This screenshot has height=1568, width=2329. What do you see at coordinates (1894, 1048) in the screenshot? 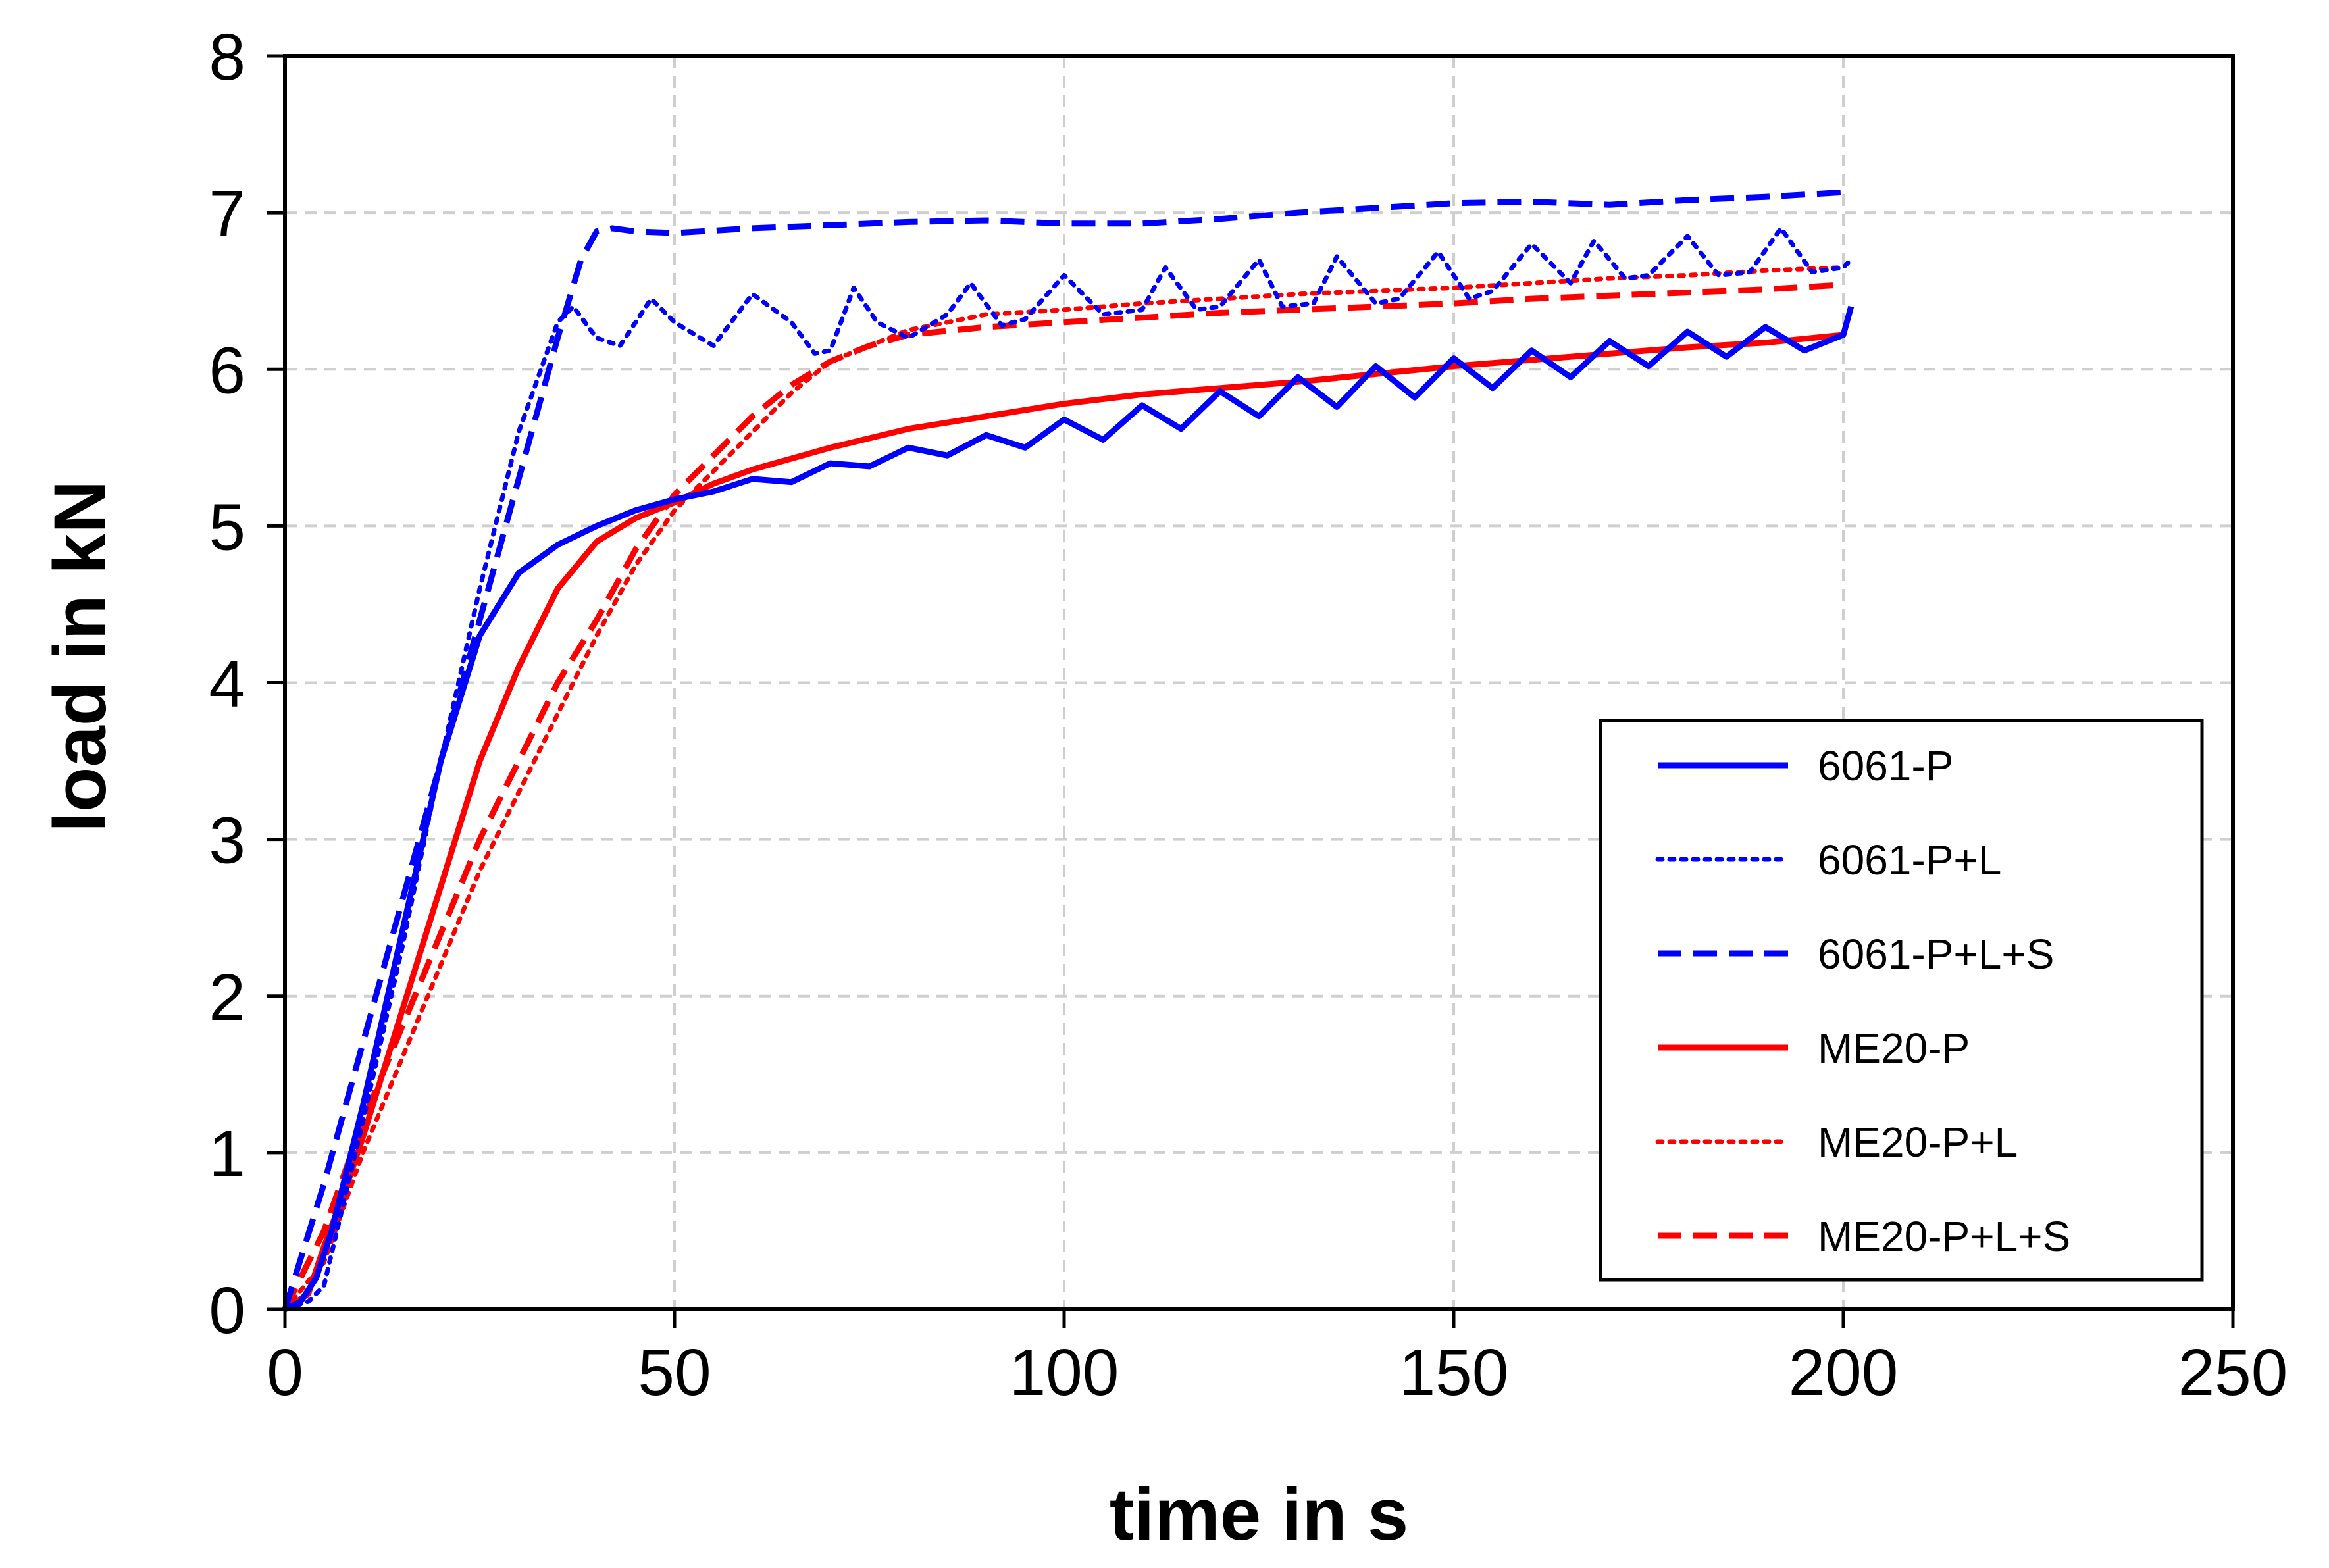
I see `legend-label-me20-p: ME20-P` at bounding box center [1894, 1048].